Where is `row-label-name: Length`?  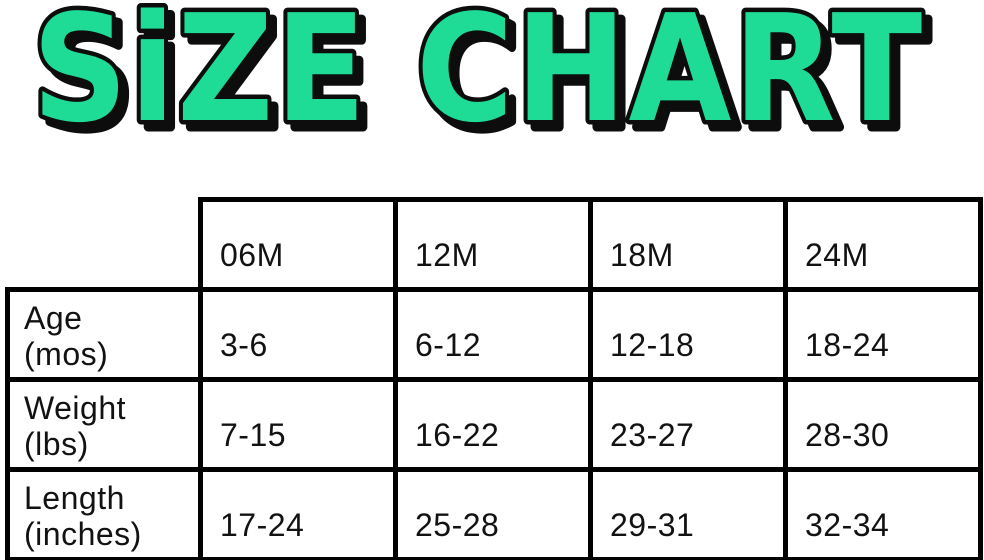
row-label-name: Length is located at coordinates (74, 497).